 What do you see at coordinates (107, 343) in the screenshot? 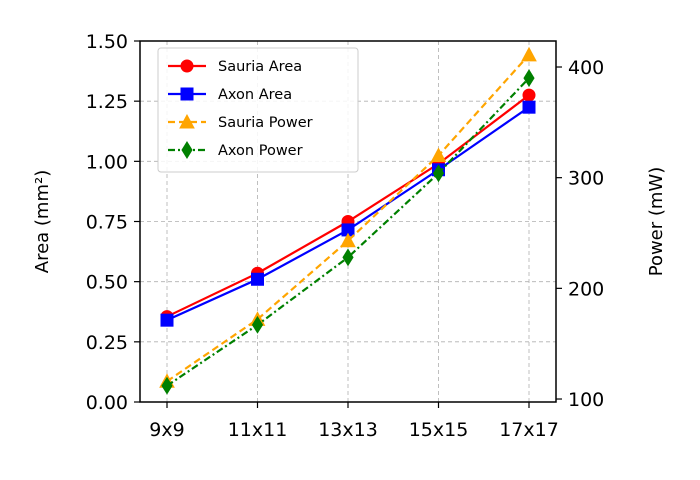
I see `y-left-tick-label: 0.25` at bounding box center [107, 343].